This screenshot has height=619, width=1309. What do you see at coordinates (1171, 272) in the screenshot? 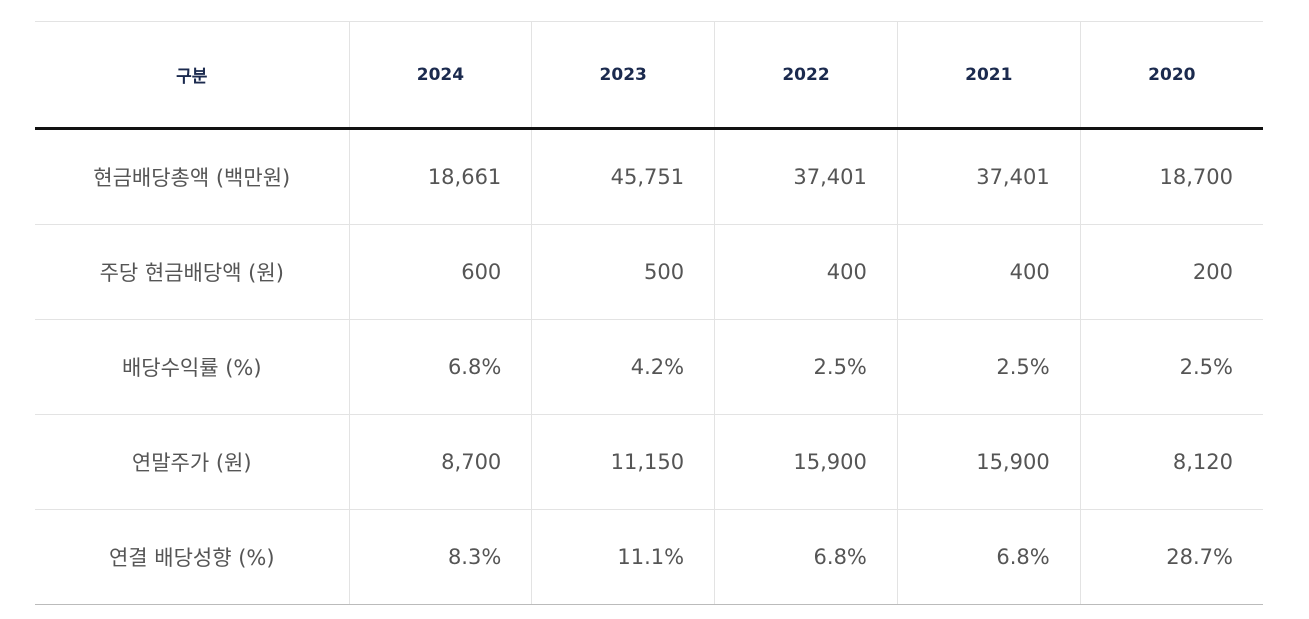
I see `cell-value: 200` at bounding box center [1171, 272].